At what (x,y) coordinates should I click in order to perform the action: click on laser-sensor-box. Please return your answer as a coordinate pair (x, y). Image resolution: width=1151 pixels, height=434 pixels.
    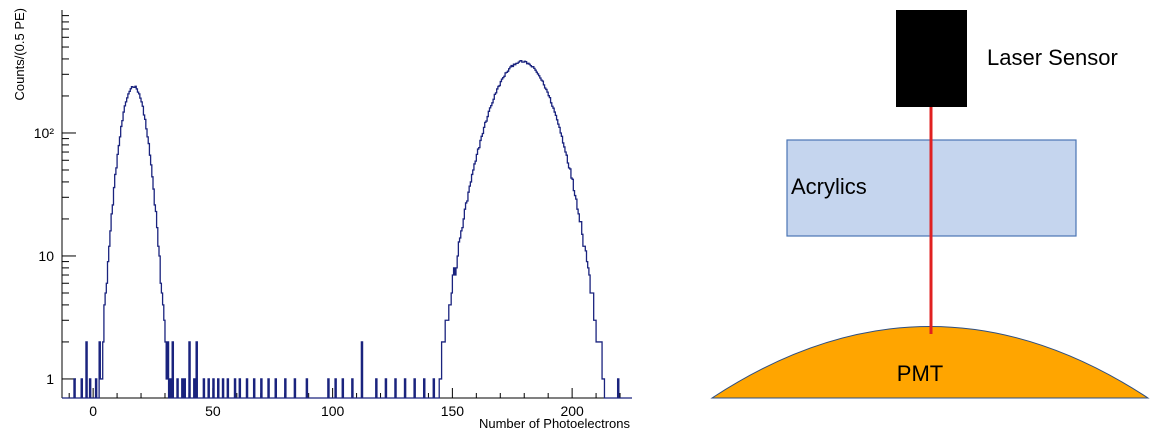
    Looking at the image, I should click on (931, 58).